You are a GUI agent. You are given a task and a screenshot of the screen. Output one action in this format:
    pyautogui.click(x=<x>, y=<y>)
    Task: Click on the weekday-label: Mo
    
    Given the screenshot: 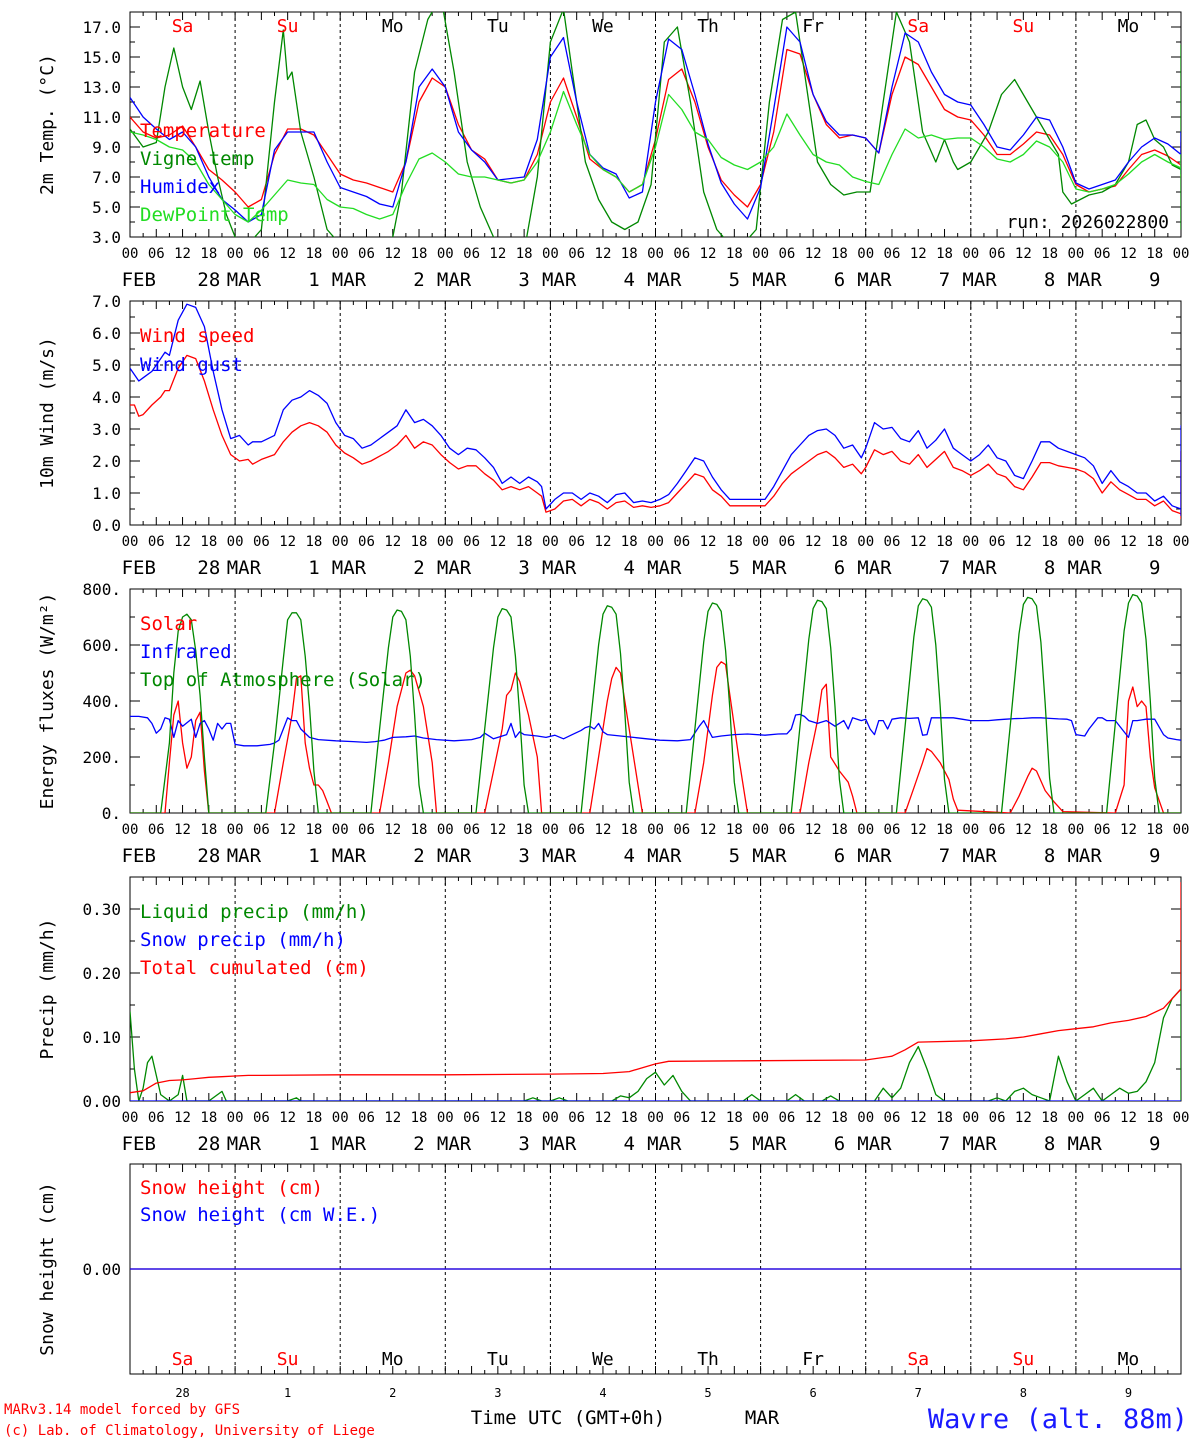 What is the action you would take?
    pyautogui.click(x=393, y=26)
    